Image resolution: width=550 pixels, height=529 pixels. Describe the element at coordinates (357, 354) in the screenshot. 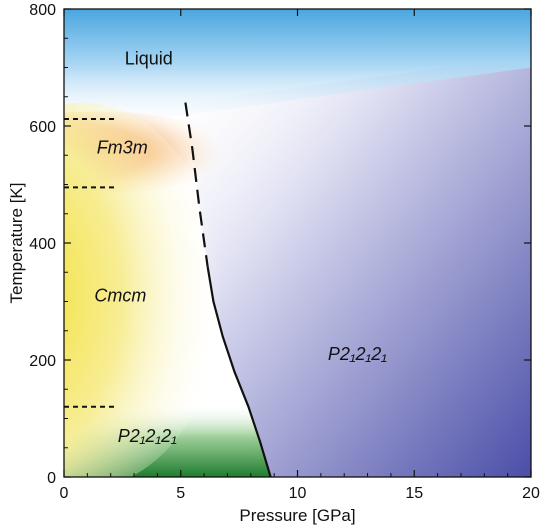

I see `region-label-p212121-high: P2₁2₁2₁` at that location.